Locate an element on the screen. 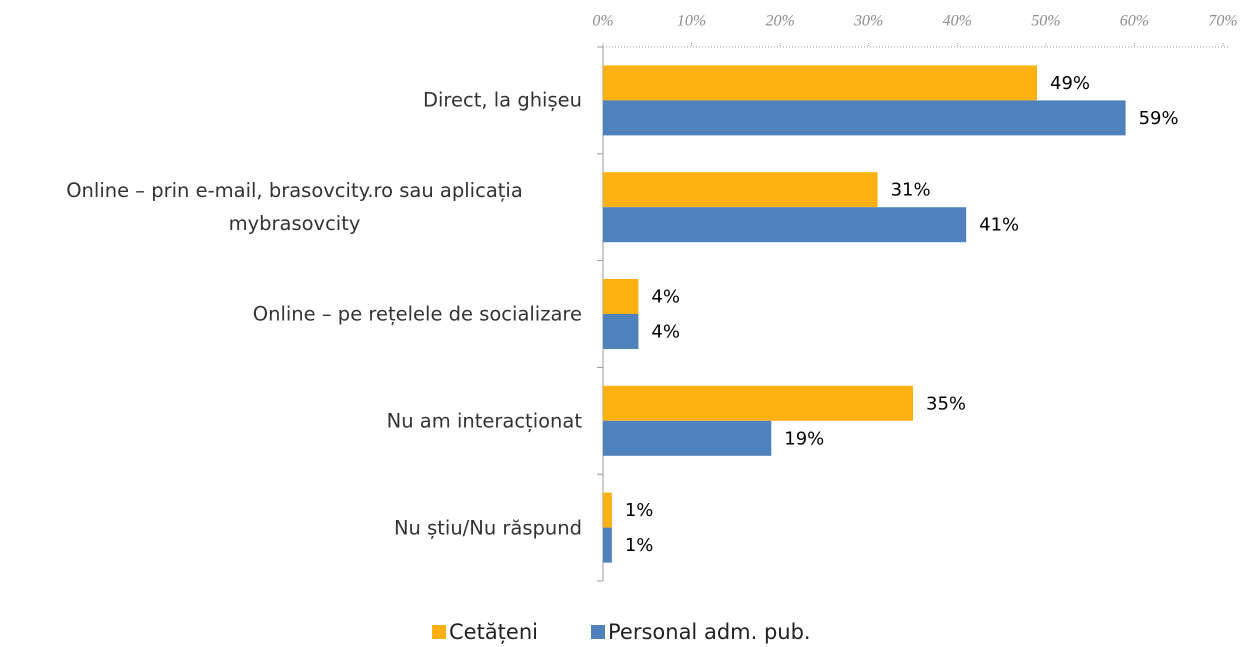 The width and height of the screenshot is (1248, 647). category-text: Nu am interacționat is located at coordinates (484, 421).